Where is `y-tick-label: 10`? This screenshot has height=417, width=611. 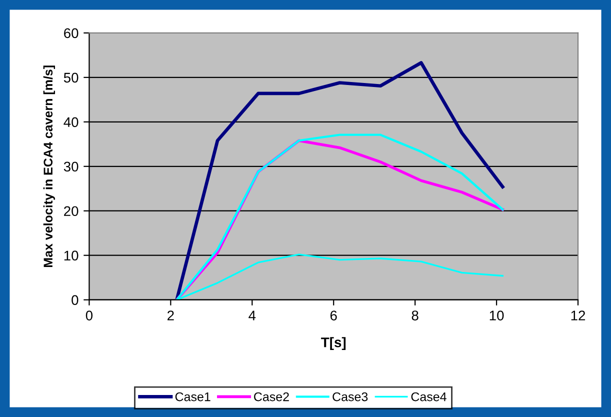
y-tick-label: 10 is located at coordinates (71, 255).